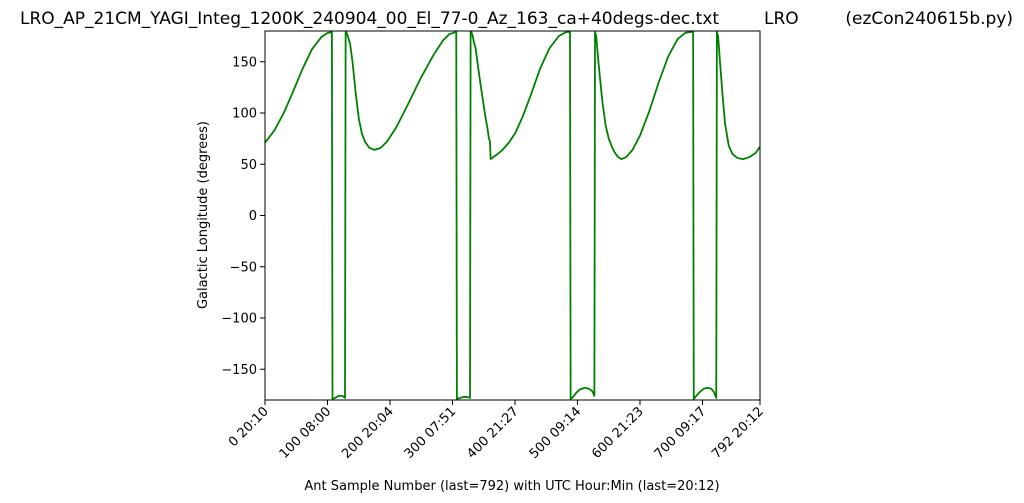 Image resolution: width=1024 pixels, height=503 pixels. I want to click on x-tick-label: 500 09:14, so click(556, 433).